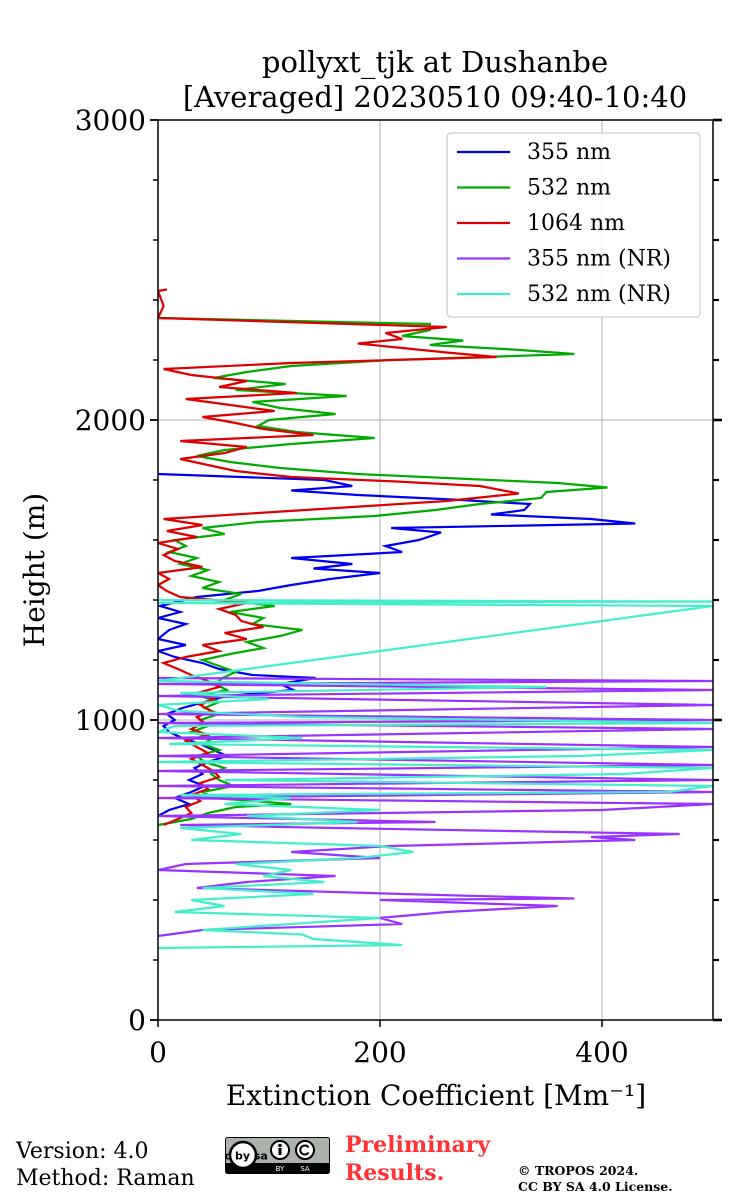  Describe the element at coordinates (595, 1186) in the screenshot. I see `copyright-line2: CC BY SA 4.0 License.` at that location.